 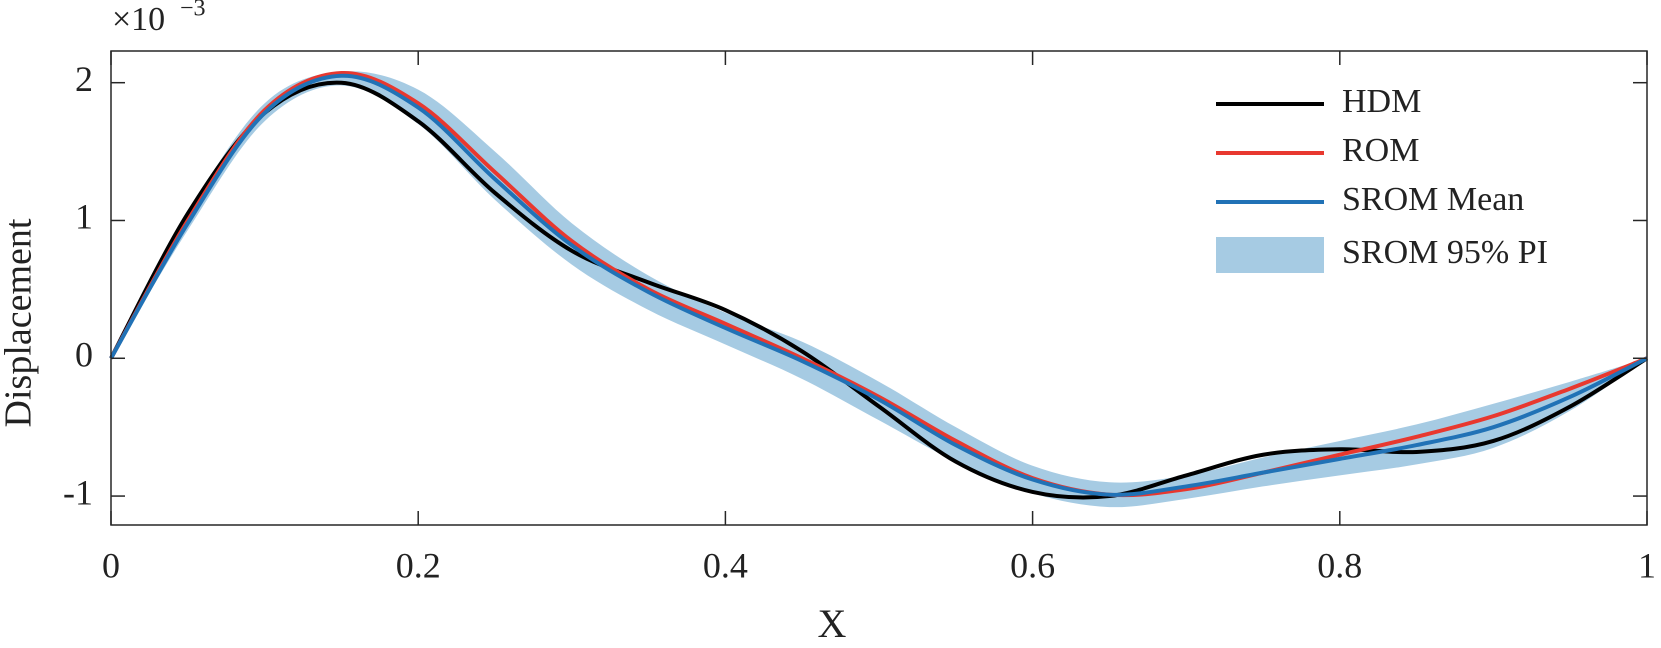 I want to click on y-tick-label: 1, so click(x=84, y=217).